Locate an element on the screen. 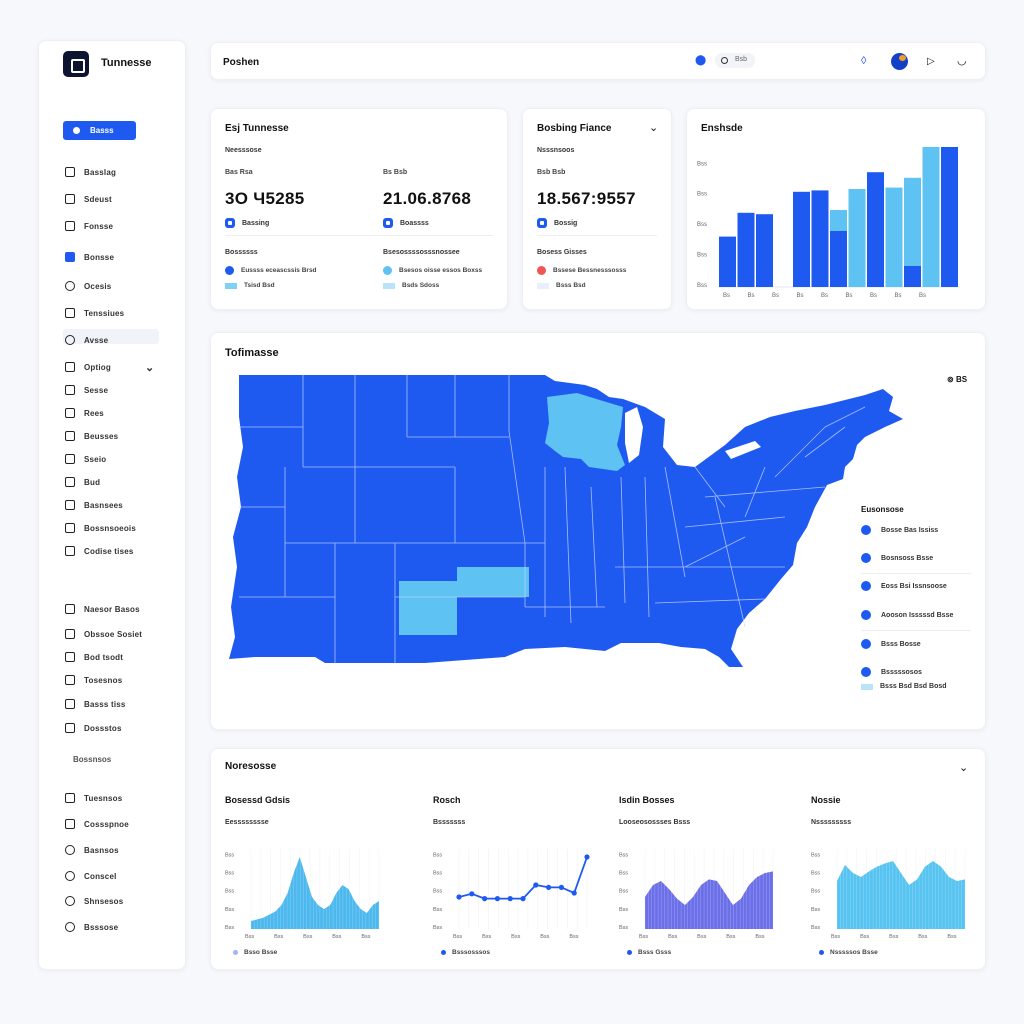  legend-item: Bsssssosos is located at coordinates (891, 672).